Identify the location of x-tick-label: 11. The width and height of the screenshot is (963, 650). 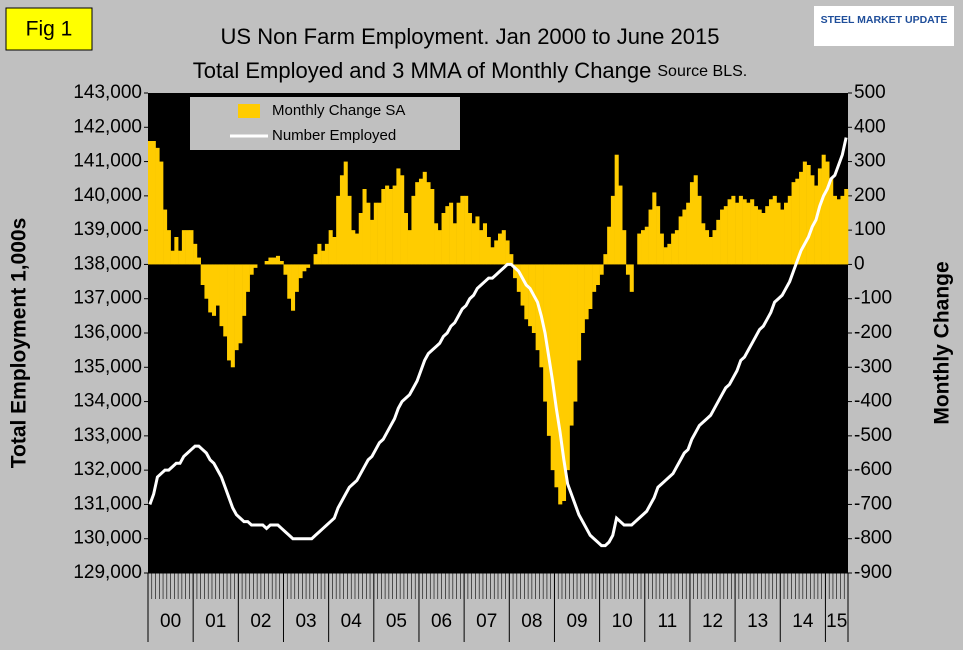
(667, 621).